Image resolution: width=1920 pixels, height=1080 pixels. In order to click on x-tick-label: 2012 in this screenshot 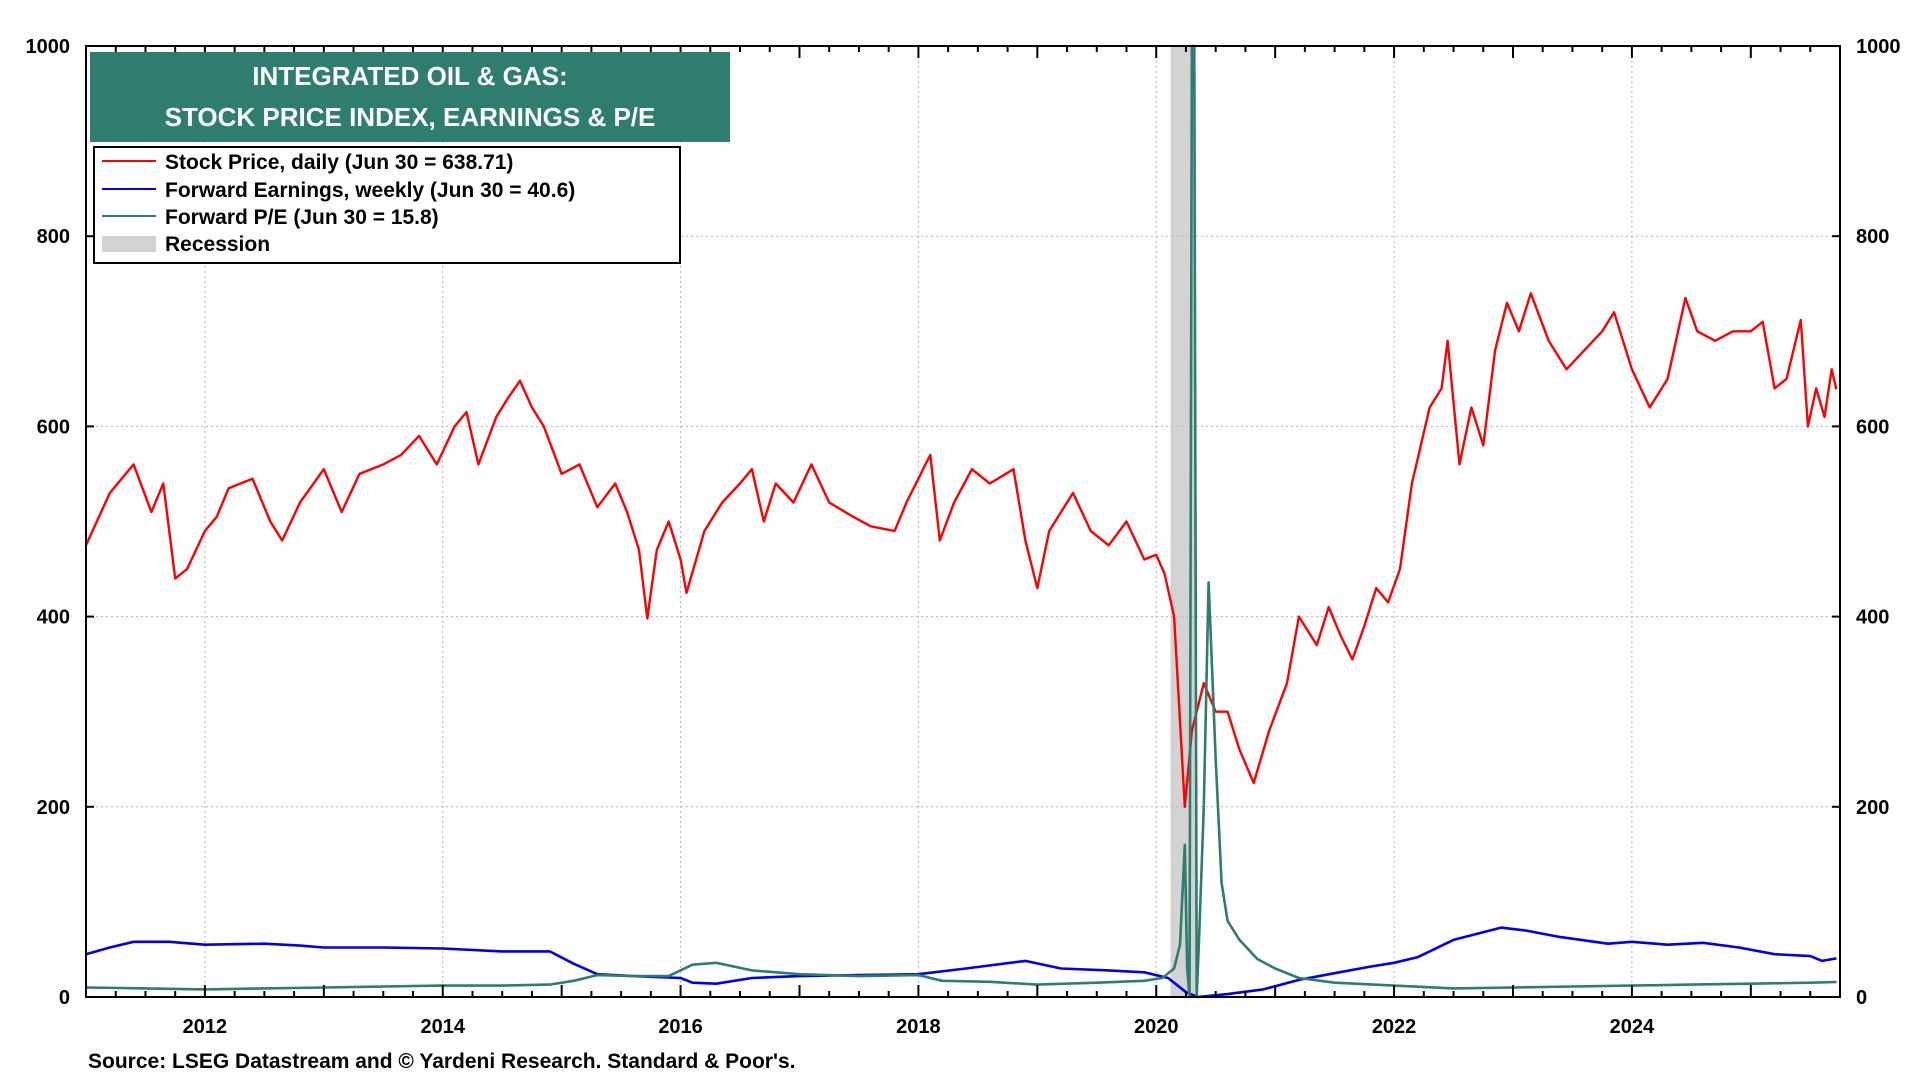, I will do `click(205, 1027)`.